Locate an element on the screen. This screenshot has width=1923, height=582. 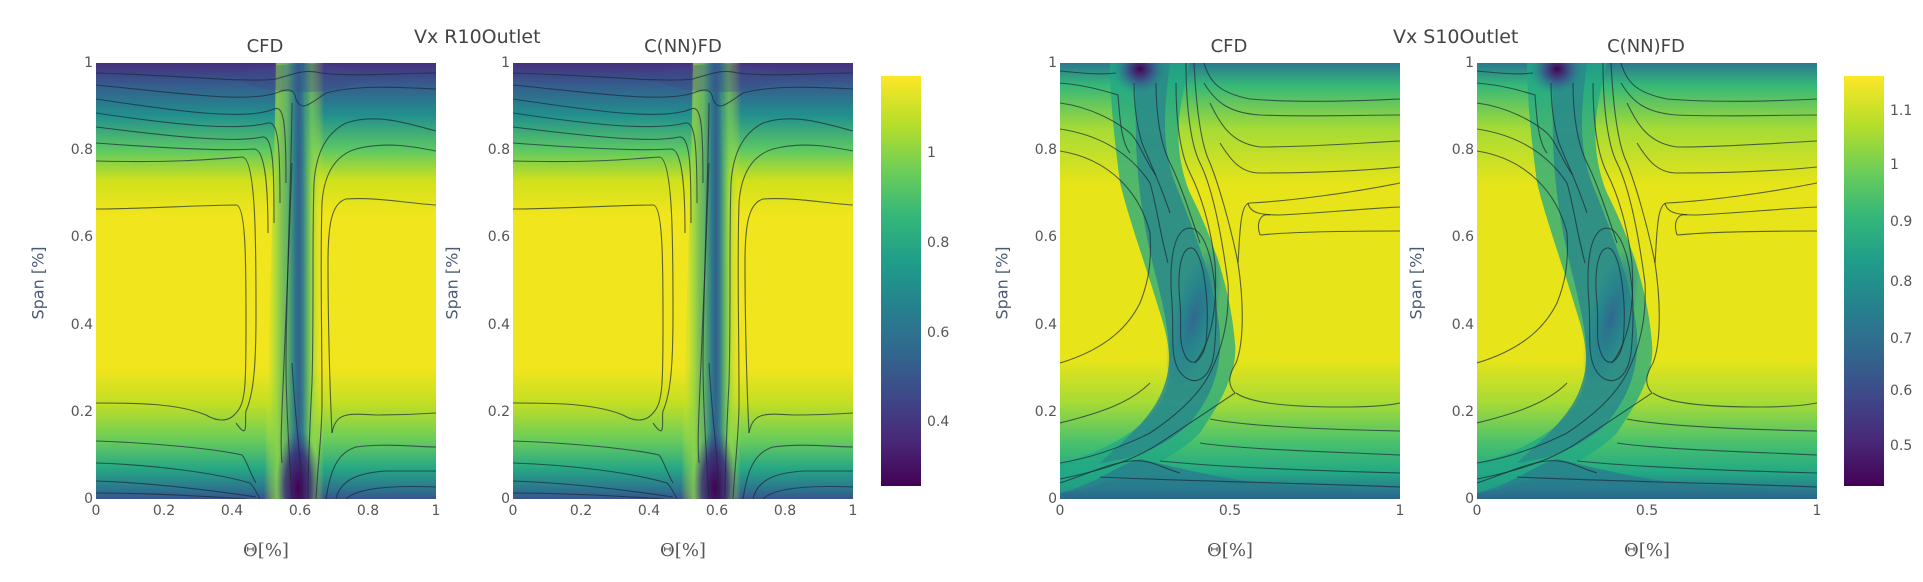
heatmap-s10-cnnfd is located at coordinates (1647, 281).